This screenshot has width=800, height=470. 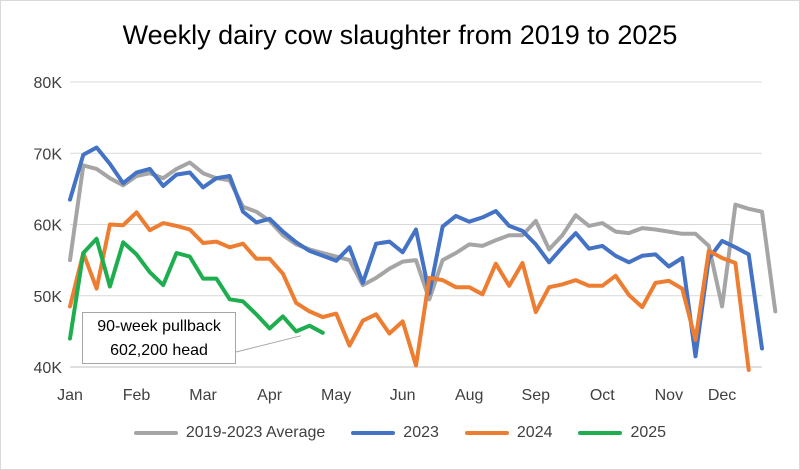 I want to click on annotation-line-1: 90-week pullback, so click(x=159, y=326).